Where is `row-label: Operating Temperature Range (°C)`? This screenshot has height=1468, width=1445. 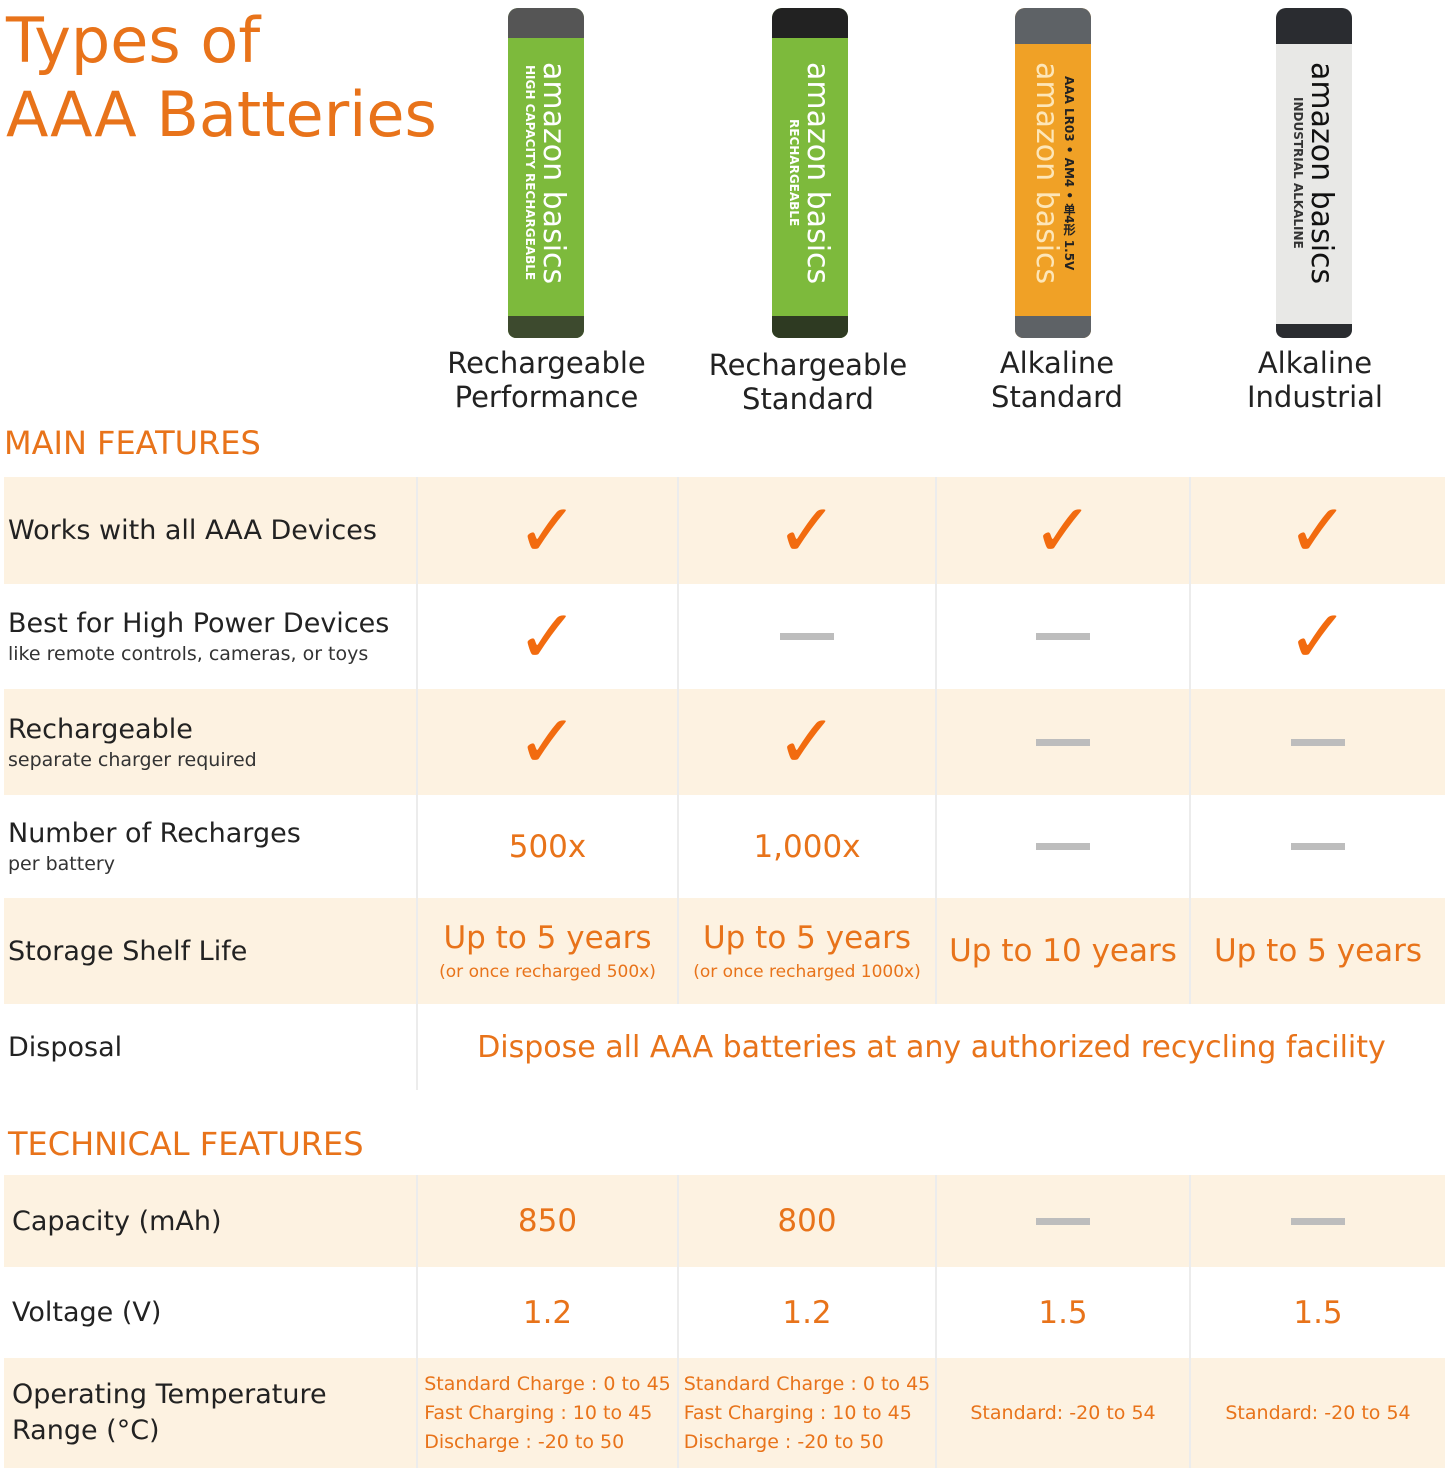
row-label: Operating Temperature Range (°C) is located at coordinates (169, 1412).